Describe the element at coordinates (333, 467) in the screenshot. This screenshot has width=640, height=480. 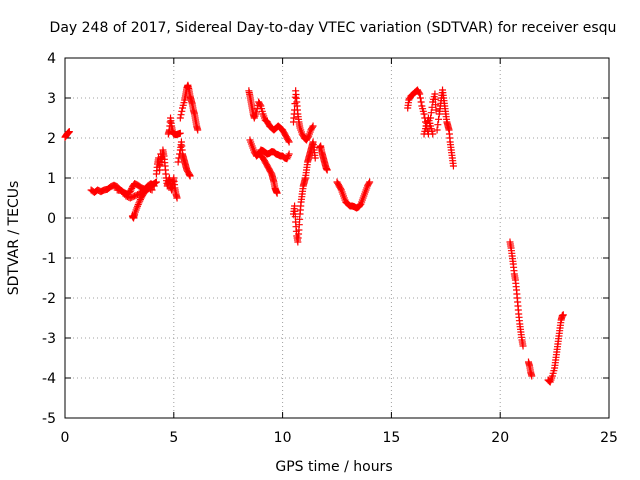
I see `x-axis-label: GPS time / hours` at that location.